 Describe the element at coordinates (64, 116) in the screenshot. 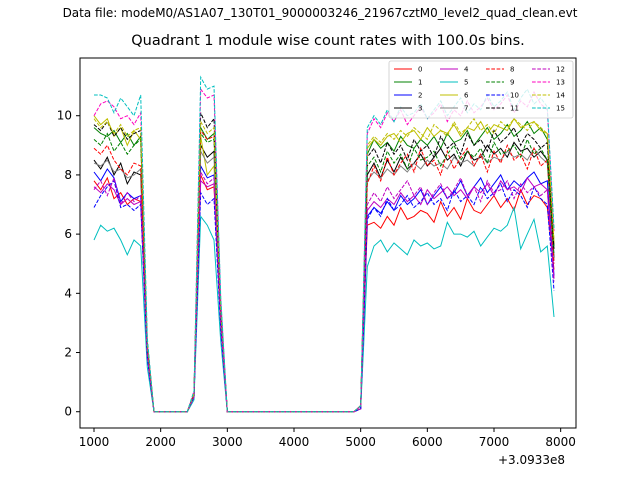

I see `y-tick-label: 10` at that location.